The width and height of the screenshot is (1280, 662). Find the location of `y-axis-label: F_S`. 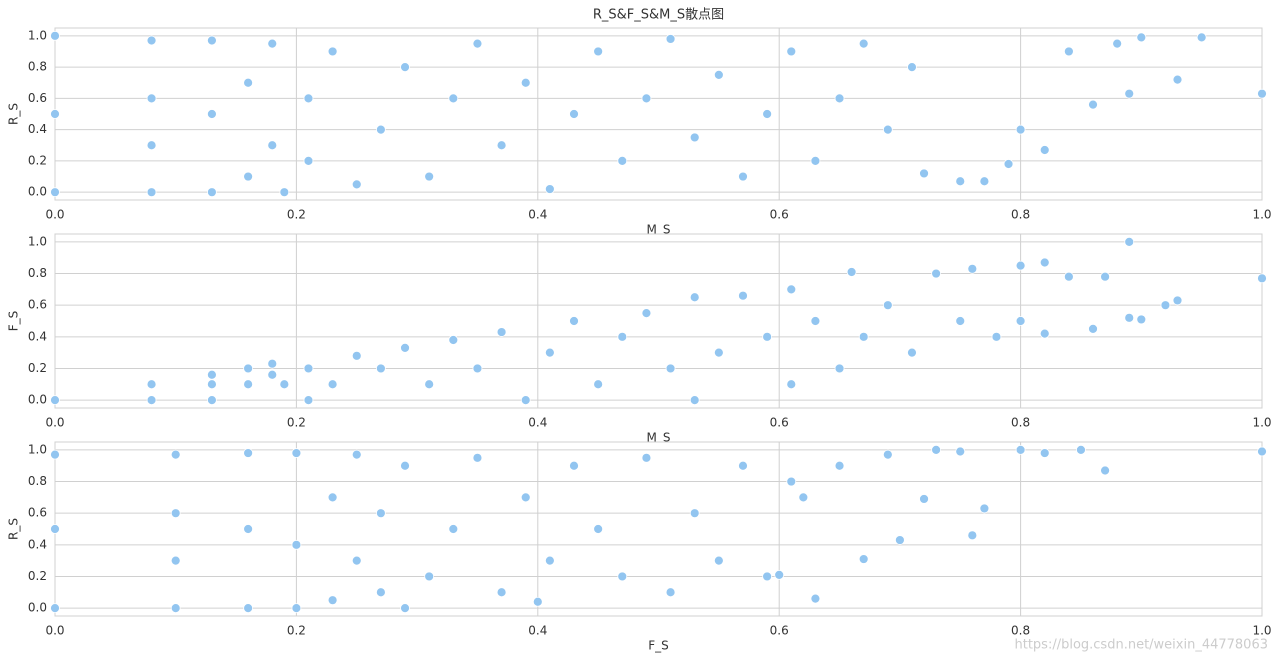

y-axis-label: F_S is located at coordinates (14, 321).